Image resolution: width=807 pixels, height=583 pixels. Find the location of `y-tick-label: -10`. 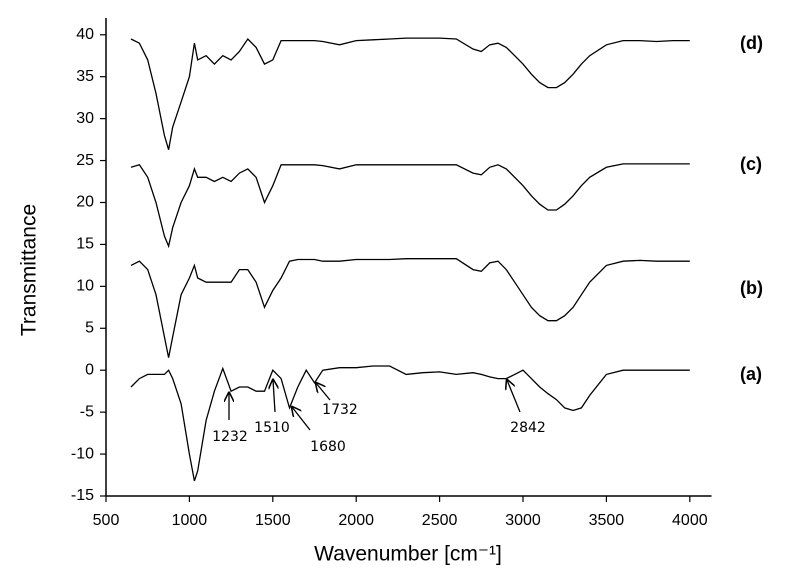

y-tick-label: -10 is located at coordinates (82, 453).